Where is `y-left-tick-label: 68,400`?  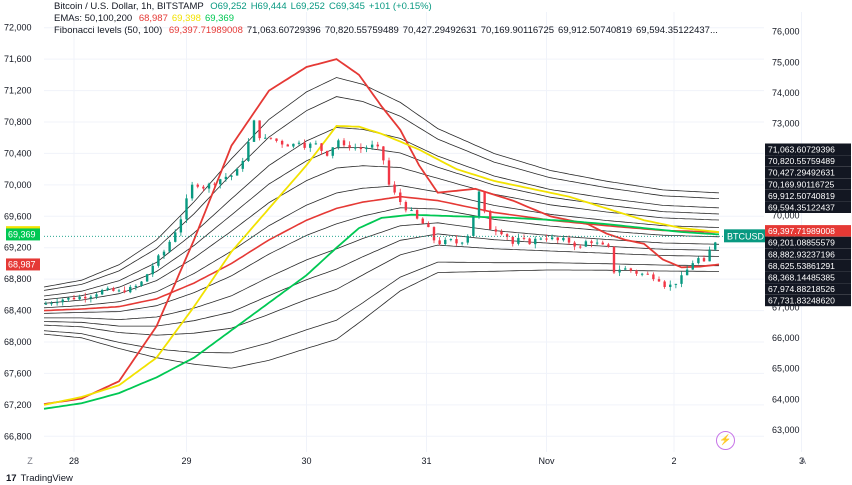
y-left-tick-label: 68,400 is located at coordinates (18, 311).